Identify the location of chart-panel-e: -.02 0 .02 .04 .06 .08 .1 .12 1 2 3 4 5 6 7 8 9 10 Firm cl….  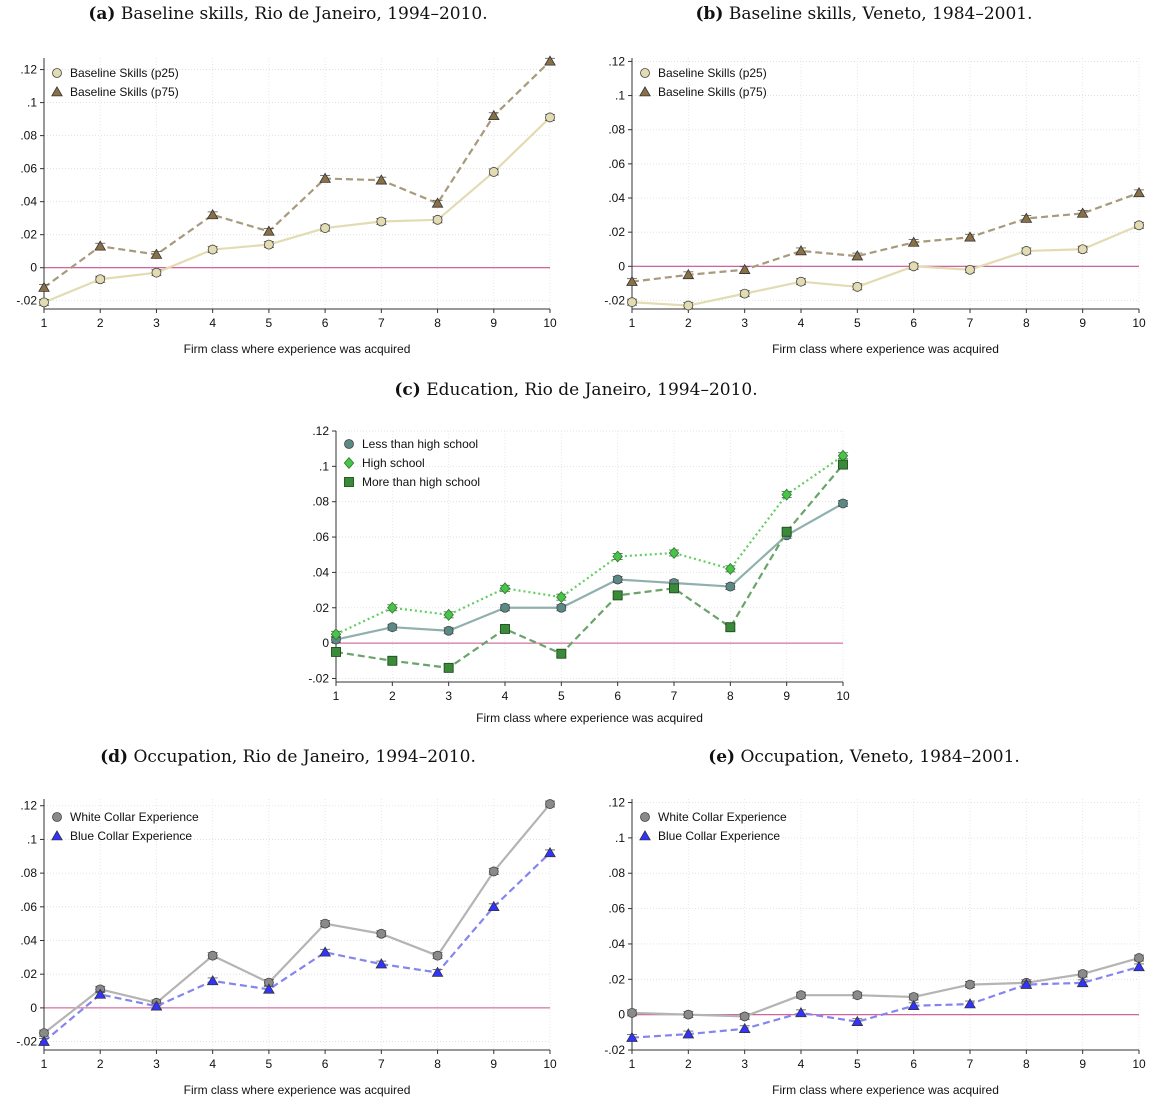
(875, 946).